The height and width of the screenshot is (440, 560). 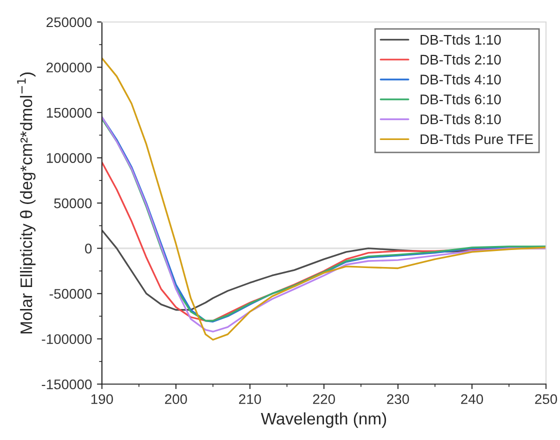 What do you see at coordinates (460, 39) in the screenshot?
I see `legend-label: DB-Ttds 1:10` at bounding box center [460, 39].